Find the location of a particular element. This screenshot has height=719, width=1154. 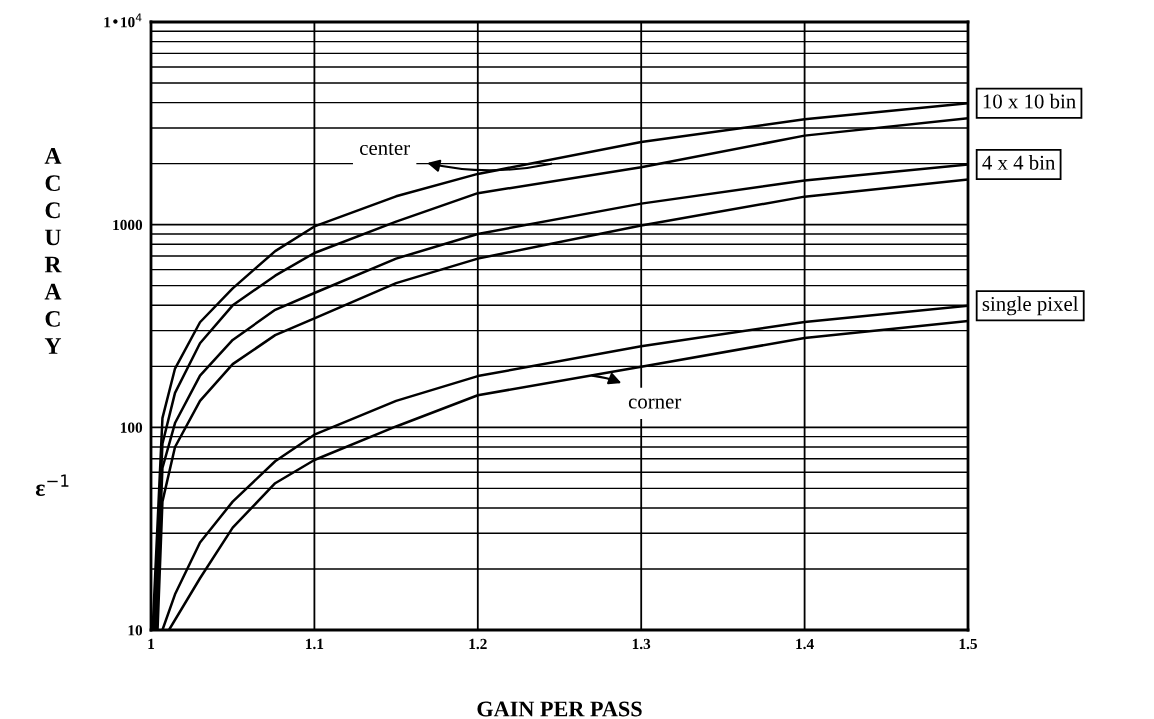

x-tick-label: 1 is located at coordinates (151, 643).